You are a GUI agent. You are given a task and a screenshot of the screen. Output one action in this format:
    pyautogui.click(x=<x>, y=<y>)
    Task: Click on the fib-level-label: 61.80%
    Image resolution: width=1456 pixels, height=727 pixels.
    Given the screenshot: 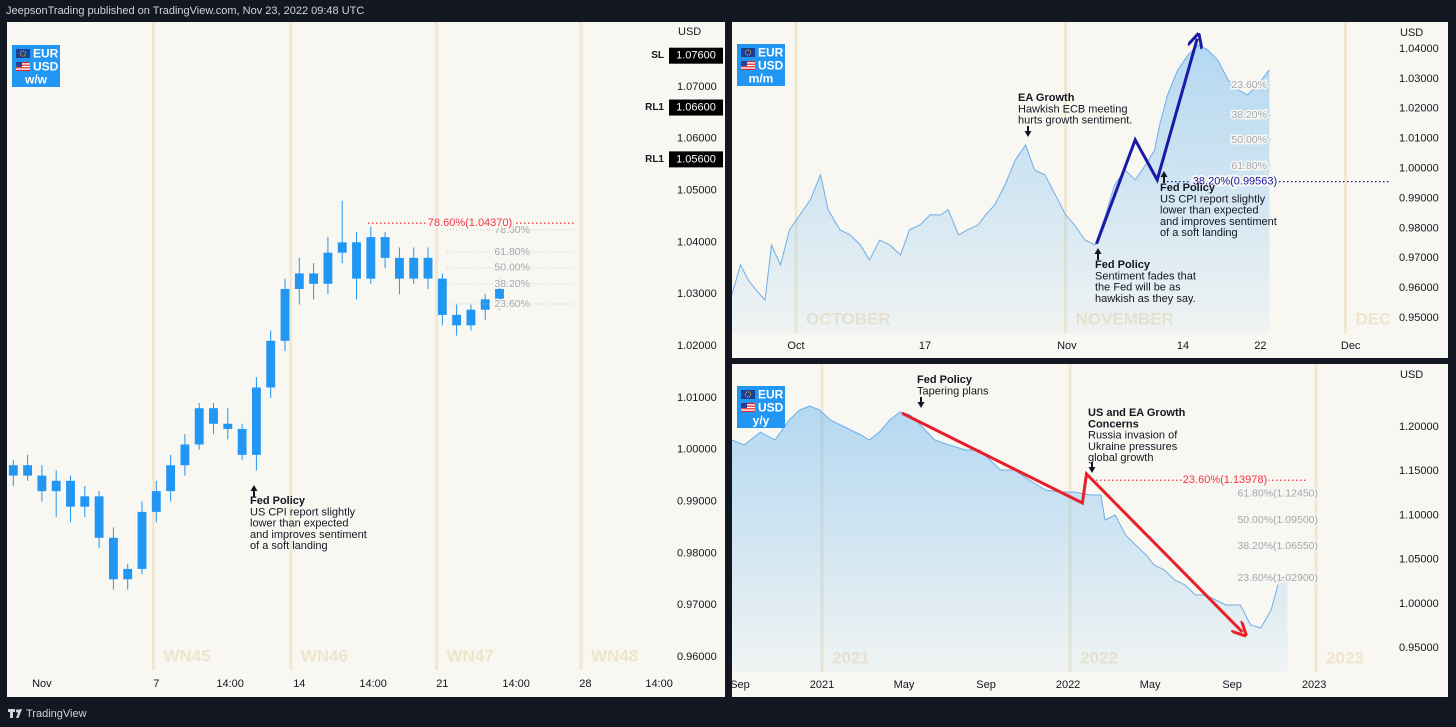 What is the action you would take?
    pyautogui.click(x=512, y=252)
    